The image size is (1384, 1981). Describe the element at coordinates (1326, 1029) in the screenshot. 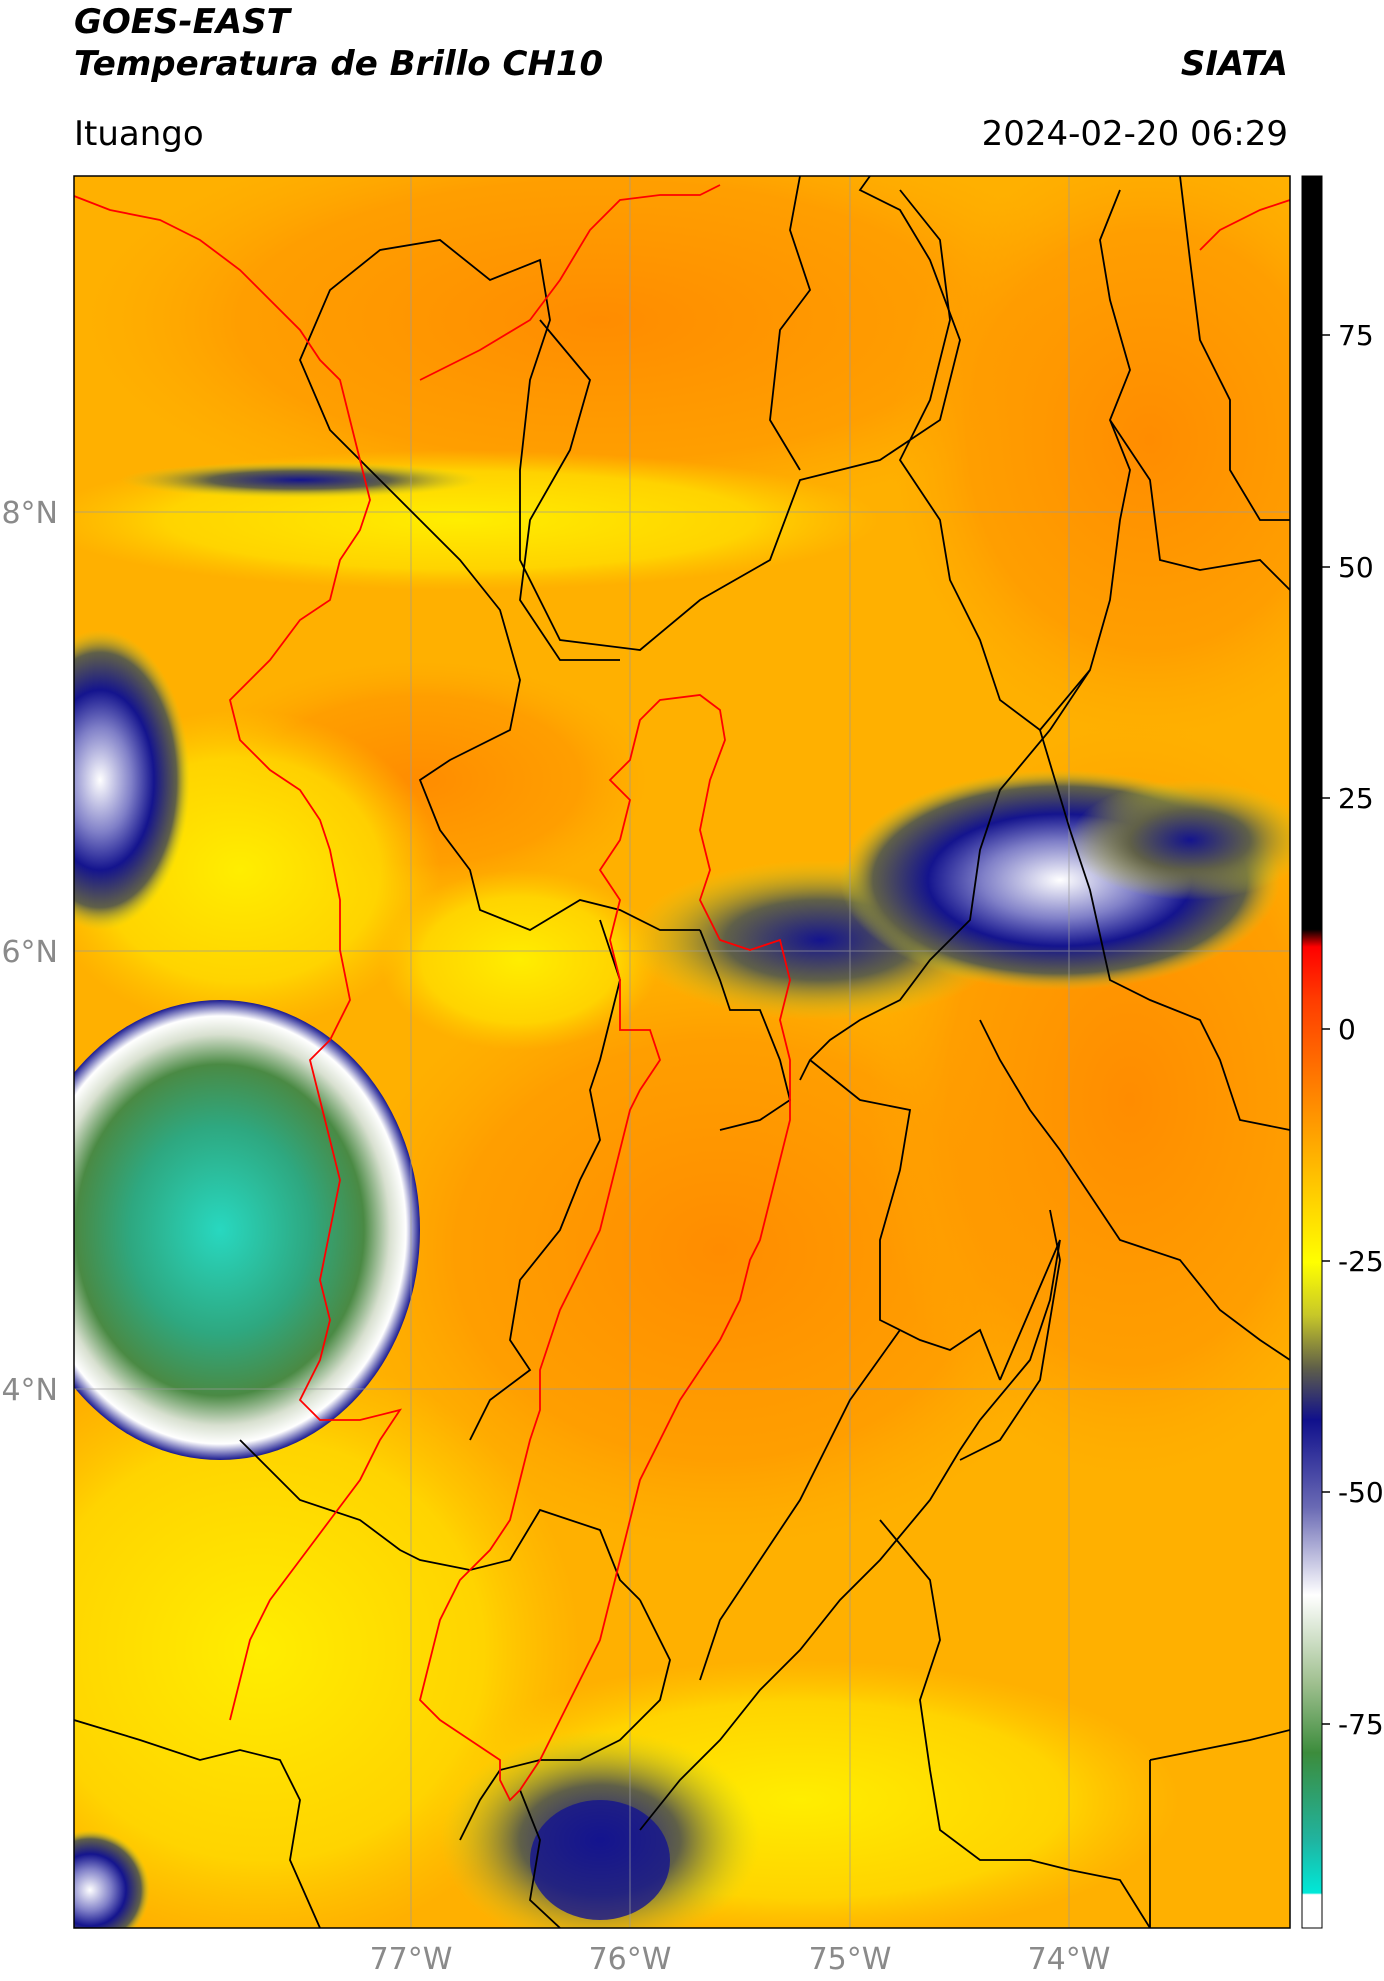

I see `colorbar-ticks` at that location.